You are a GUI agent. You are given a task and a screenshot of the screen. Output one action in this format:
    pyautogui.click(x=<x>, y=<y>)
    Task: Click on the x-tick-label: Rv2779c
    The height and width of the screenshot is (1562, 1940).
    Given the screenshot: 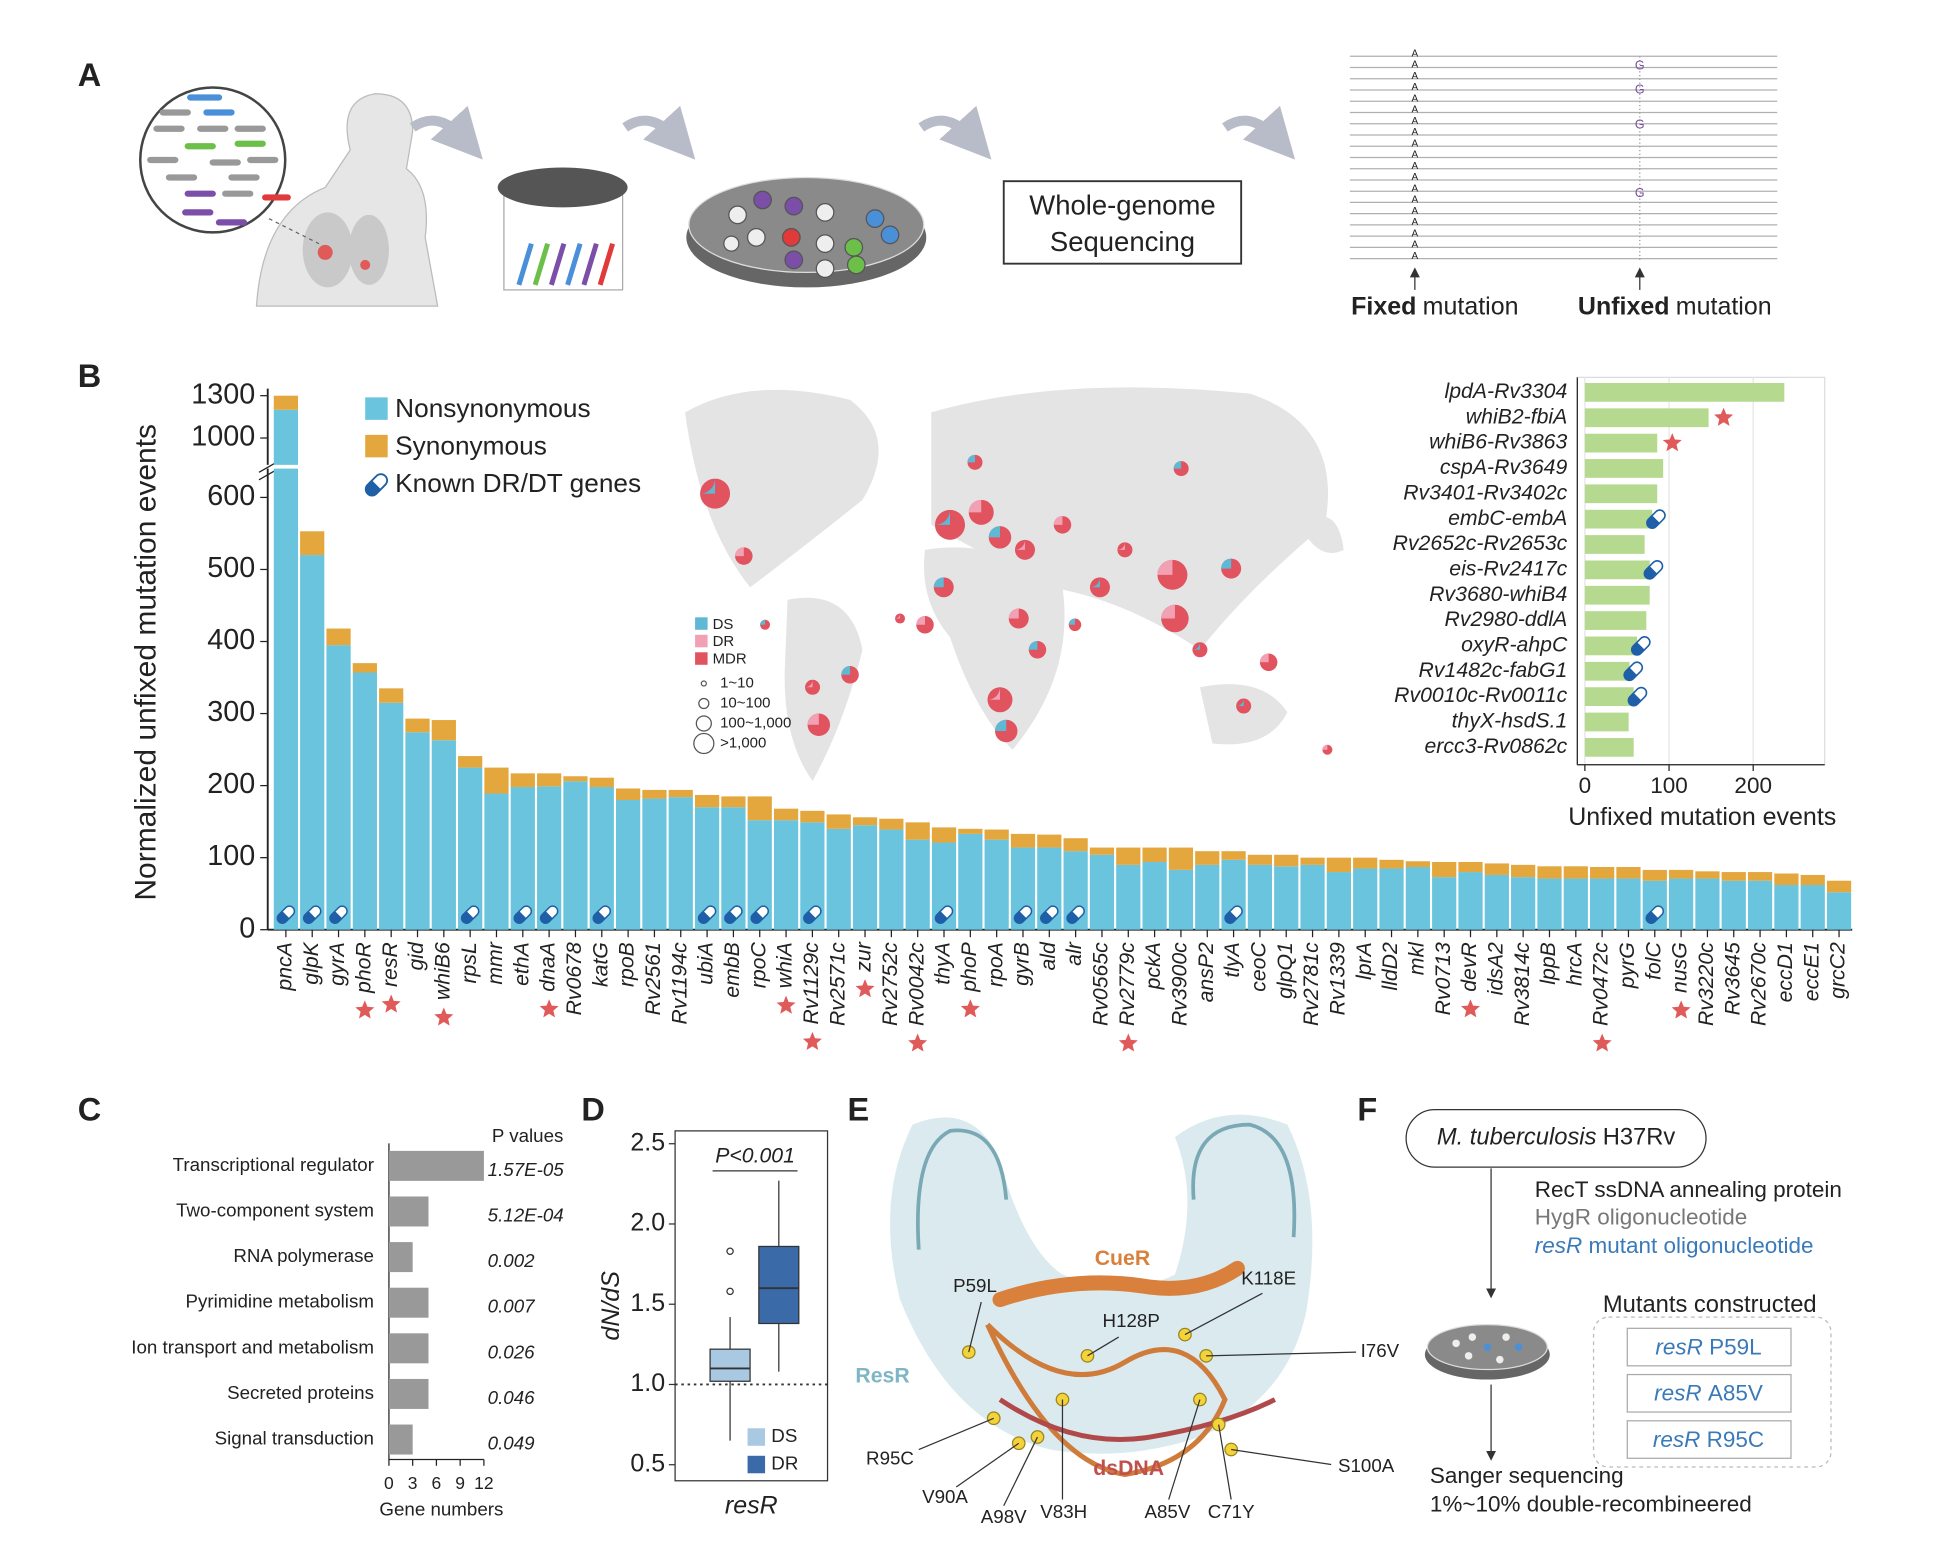 What is the action you would take?
    pyautogui.click(x=1127, y=984)
    